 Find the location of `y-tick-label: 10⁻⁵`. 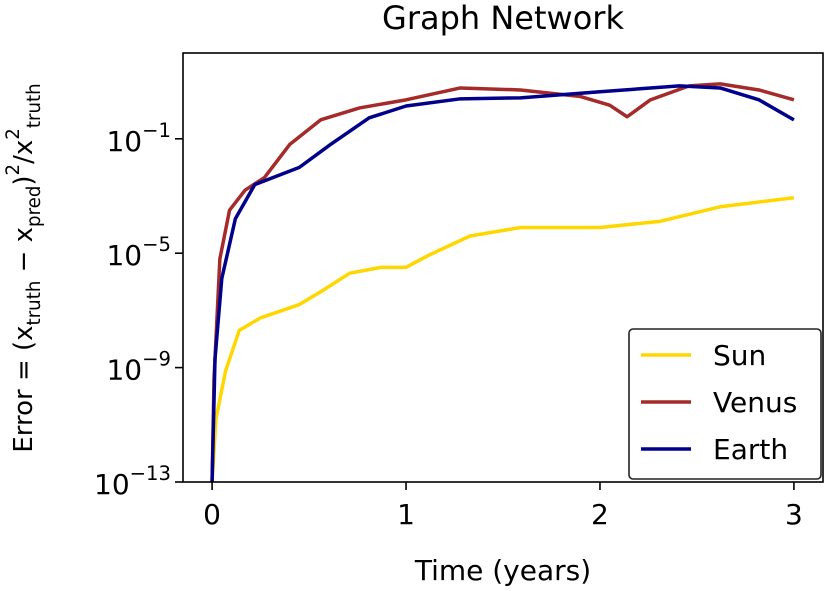

y-tick-label: 10⁻⁵ is located at coordinates (138, 252).